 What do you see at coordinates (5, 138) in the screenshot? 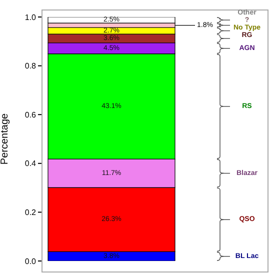
I see `y-axis-title: Percentage` at bounding box center [5, 138].